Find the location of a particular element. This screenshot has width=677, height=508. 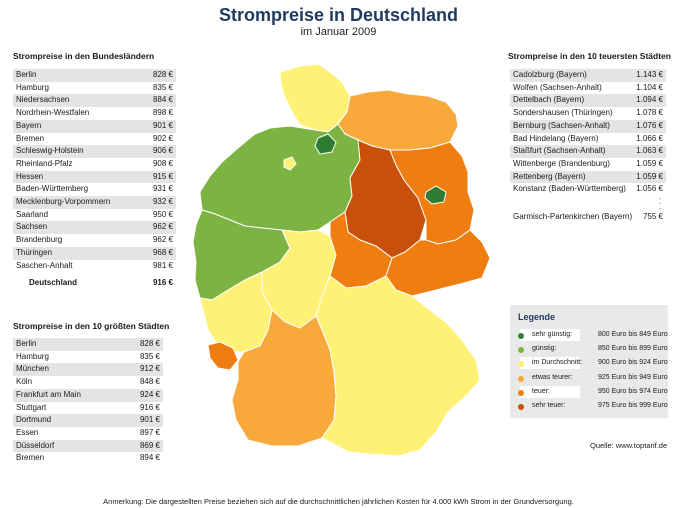

city-row-price: 916 € is located at coordinates (142, 408).